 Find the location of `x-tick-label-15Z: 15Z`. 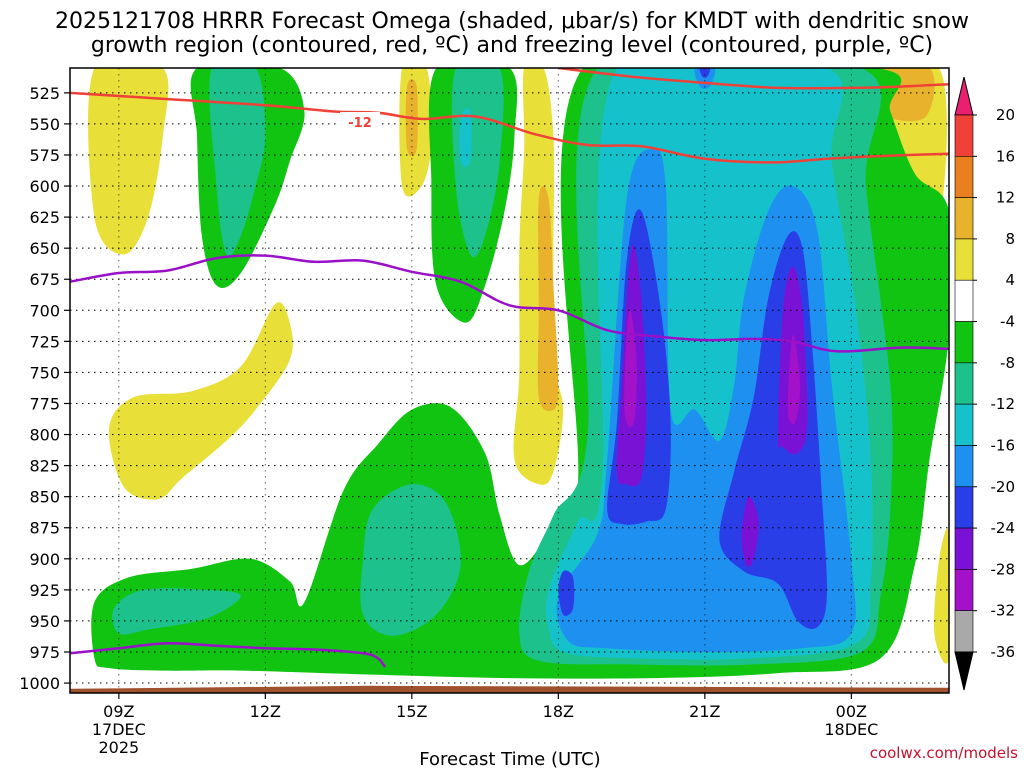

x-tick-label-15Z: 15Z is located at coordinates (411, 711).